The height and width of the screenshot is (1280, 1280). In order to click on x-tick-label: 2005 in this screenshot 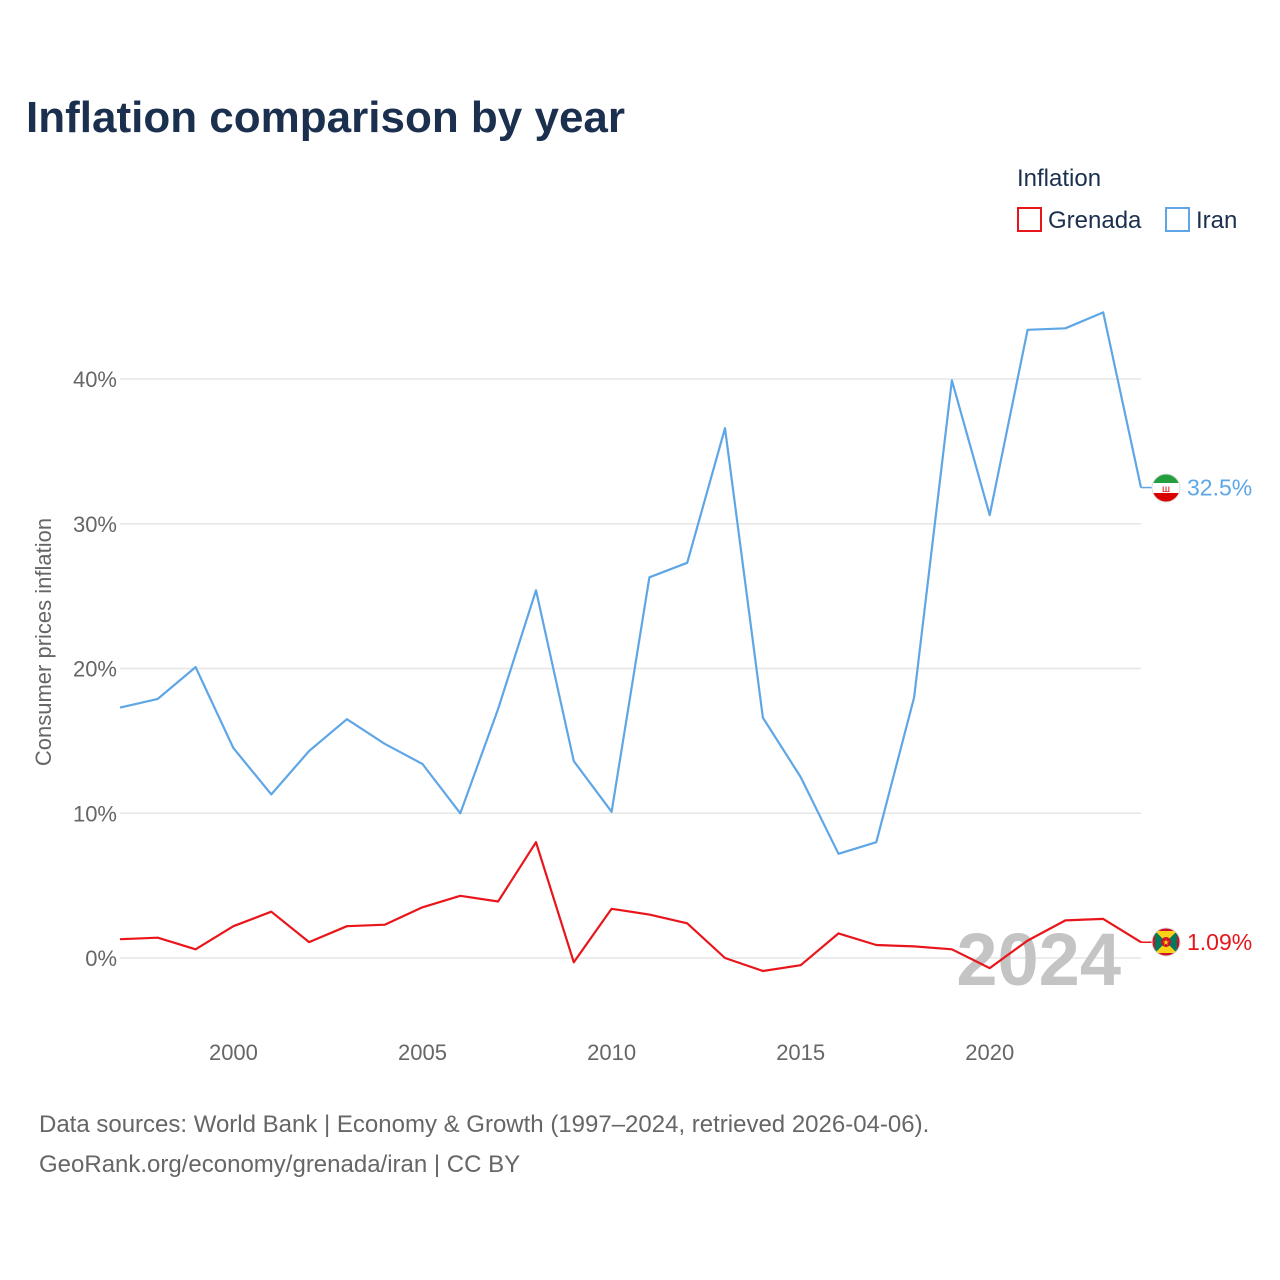, I will do `click(422, 1052)`.